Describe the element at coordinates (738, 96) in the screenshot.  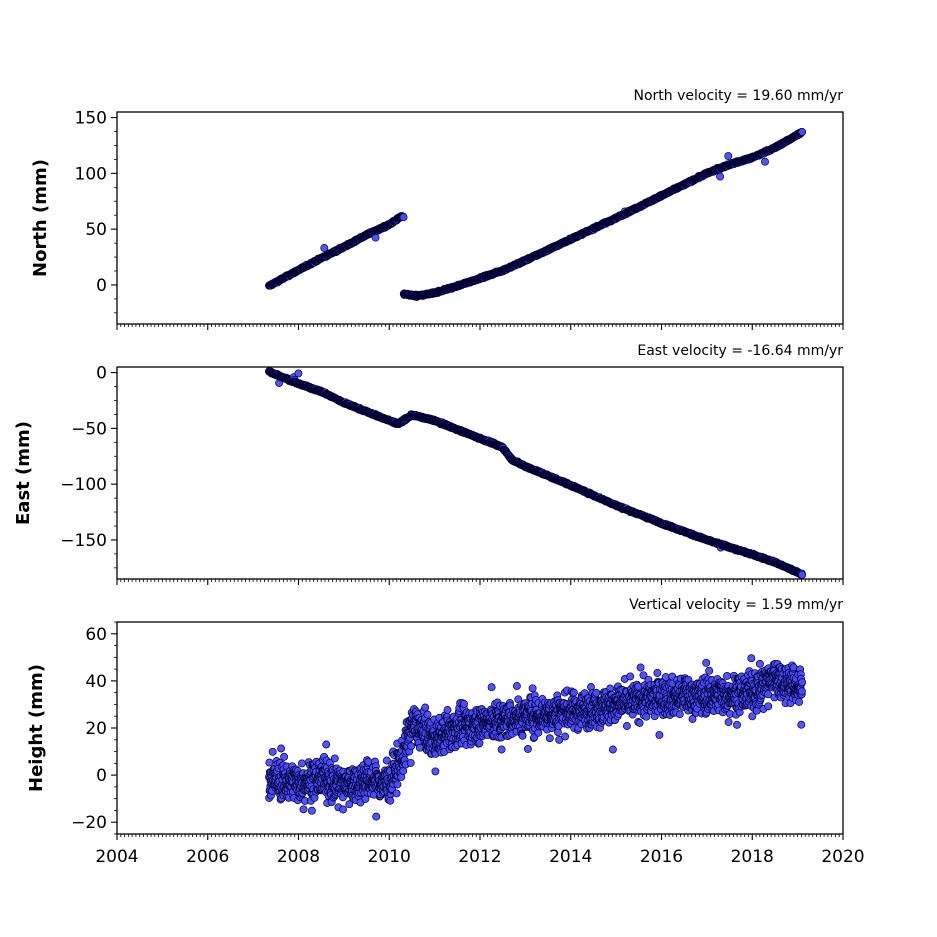
I see `north-velocity-title: North velocity = 19.60 mm/yr` at that location.